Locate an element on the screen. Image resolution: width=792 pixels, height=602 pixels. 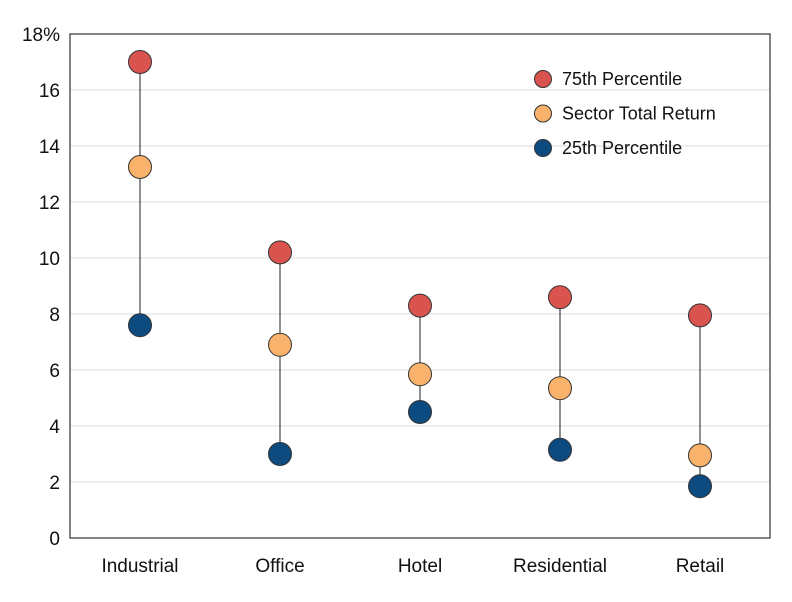
y-tick-label: 14 is located at coordinates (50, 147).